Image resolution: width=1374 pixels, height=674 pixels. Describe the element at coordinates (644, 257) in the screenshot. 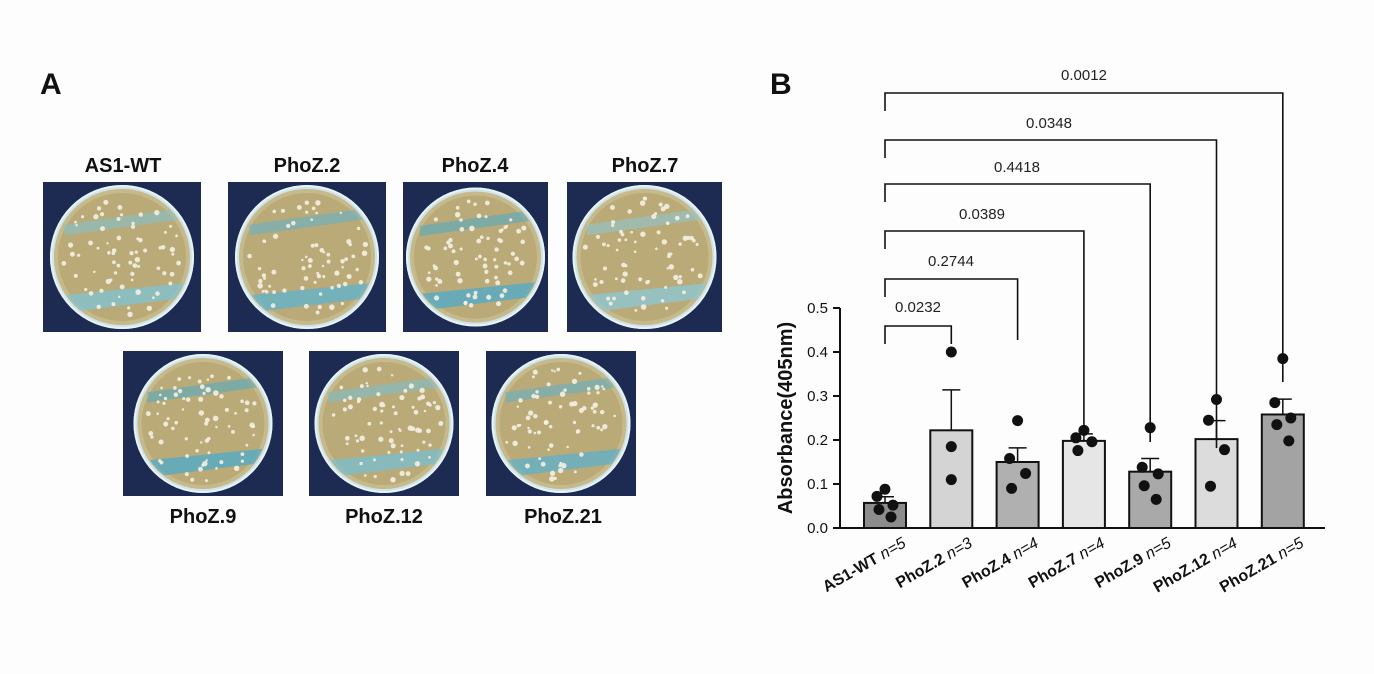

I see `plate-image-phoz7` at that location.